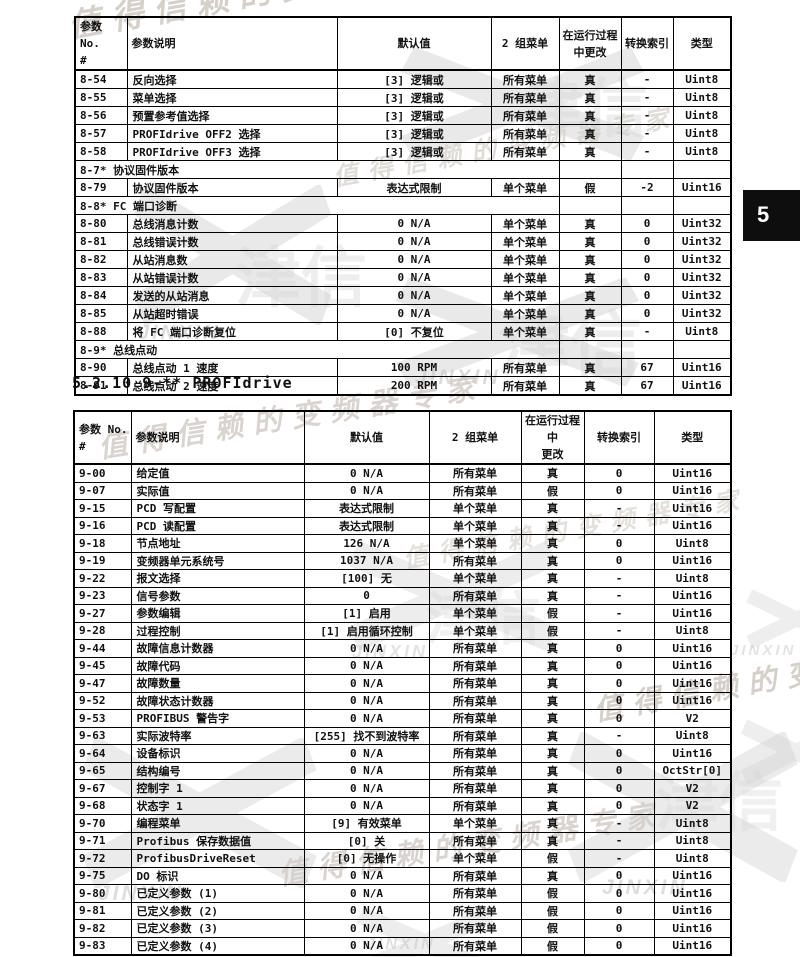 Image resolution: width=800 pixels, height=957 pixels. What do you see at coordinates (402, 596) in the screenshot?
I see `table-row: 9-23 信号参数 0 所有菜单真 - Uint16` at bounding box center [402, 596].